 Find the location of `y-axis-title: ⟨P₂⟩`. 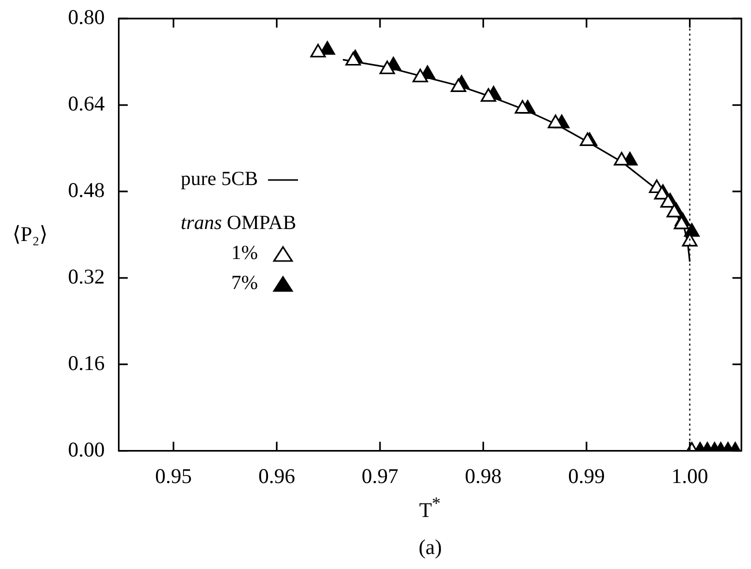

y-axis-title: ⟨P₂⟩ is located at coordinates (30, 235).